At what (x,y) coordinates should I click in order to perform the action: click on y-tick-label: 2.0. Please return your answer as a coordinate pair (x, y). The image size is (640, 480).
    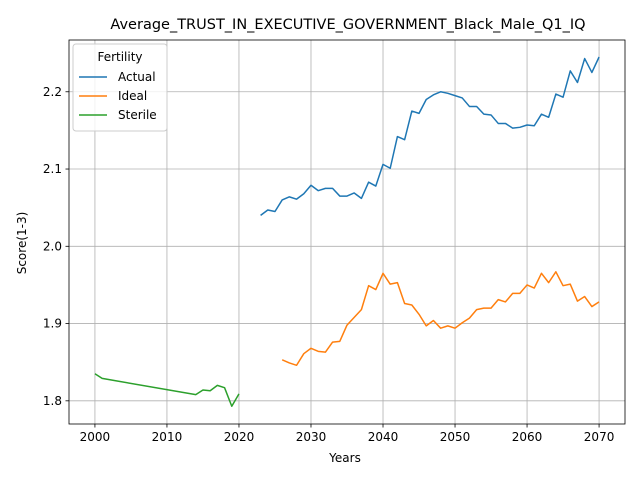
    Looking at the image, I should click on (52, 246).